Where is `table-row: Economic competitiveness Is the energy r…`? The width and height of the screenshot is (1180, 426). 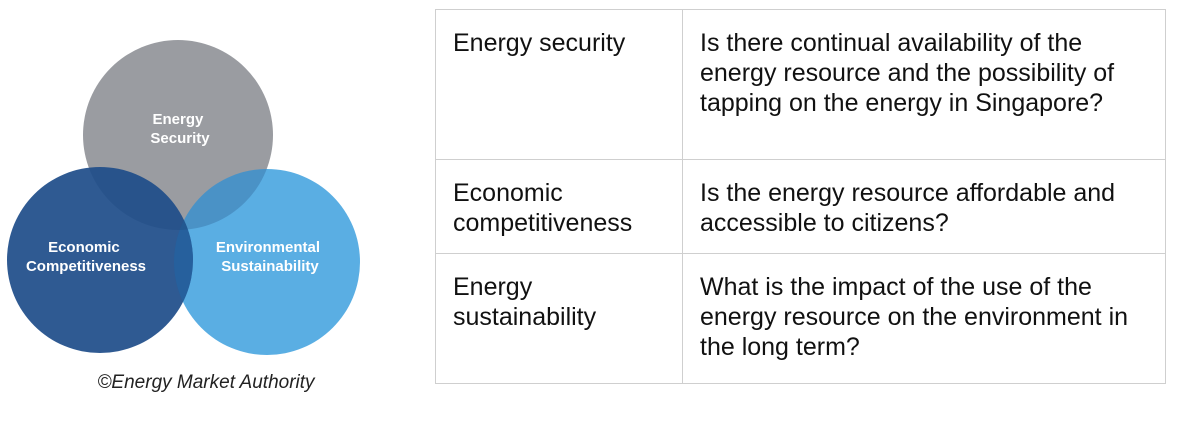
table-row: Economic competitiveness Is the energy r… is located at coordinates (800, 206).